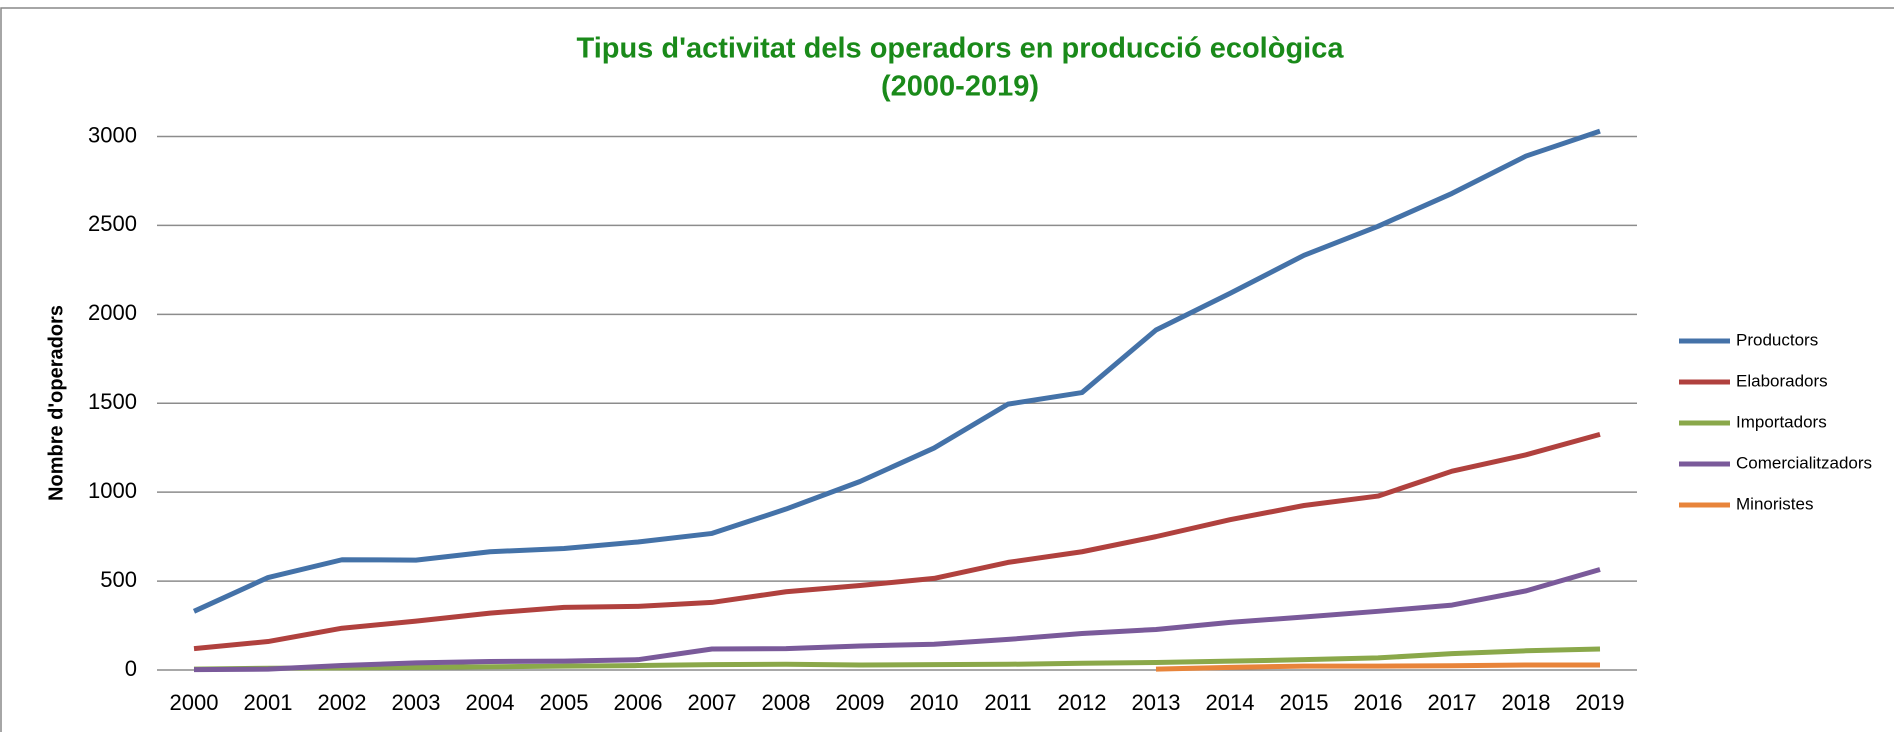 This screenshot has height=732, width=1894. What do you see at coordinates (118, 579) in the screenshot?
I see `y-tick-label: 500` at bounding box center [118, 579].